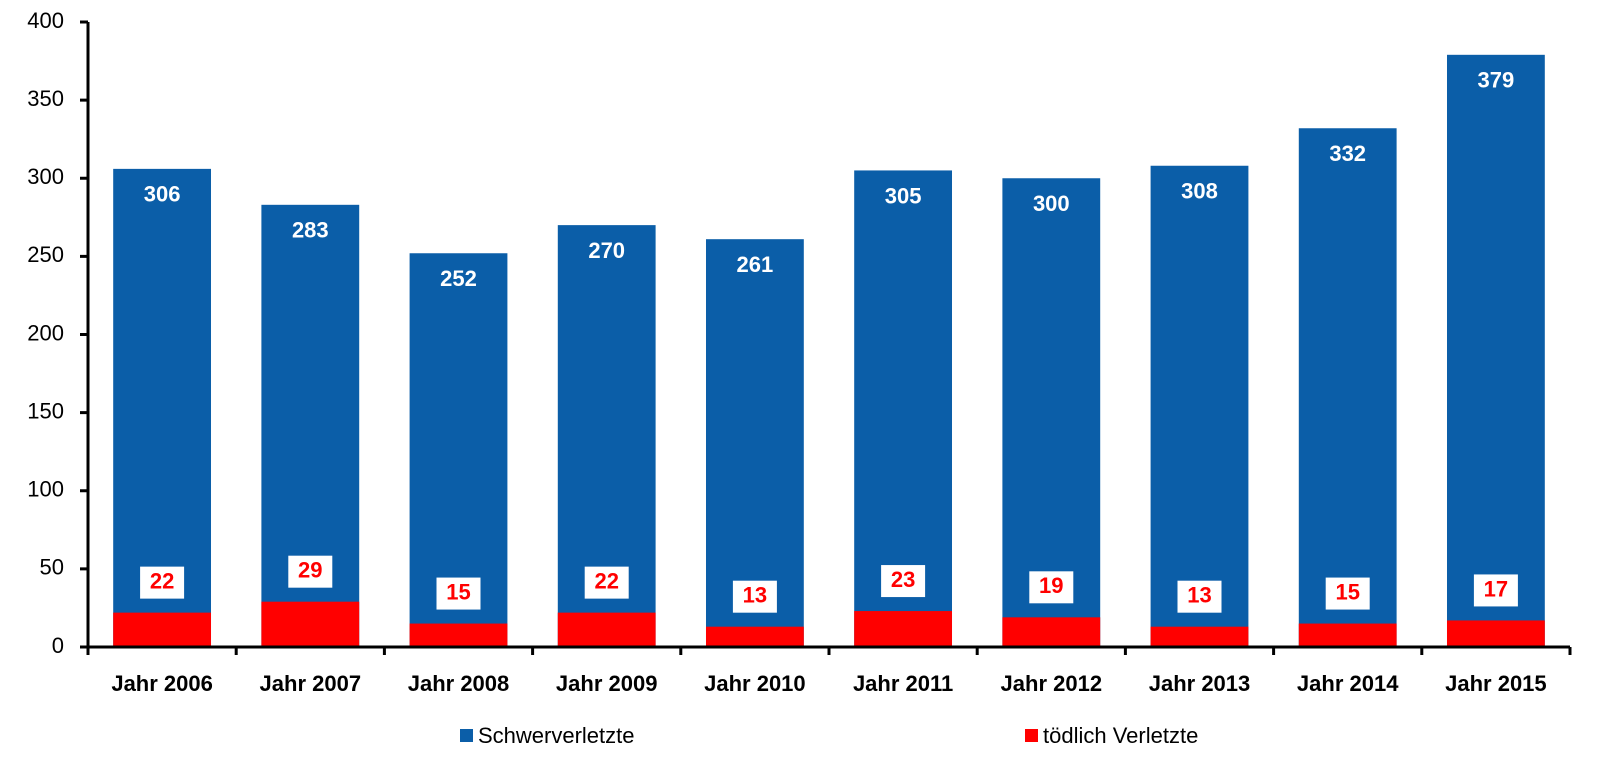 Image resolution: width=1608 pixels, height=773 pixels. What do you see at coordinates (606, 250) in the screenshot?
I see `value-label: 270` at bounding box center [606, 250].